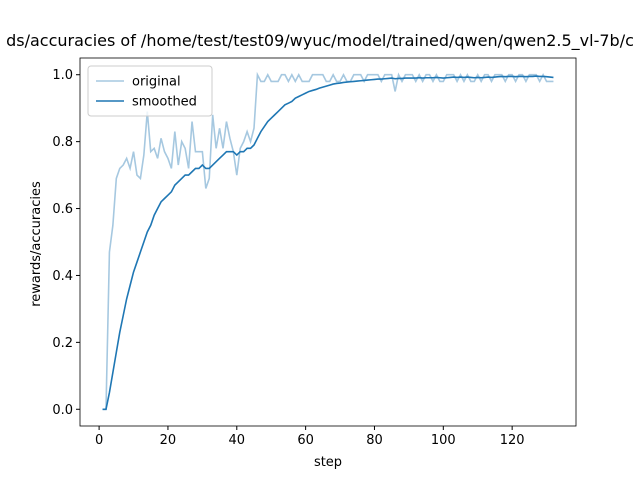 Image resolution: width=640 pixels, height=480 pixels. What do you see at coordinates (36, 244) in the screenshot?
I see `y-axis-label: rewards/accuracies` at bounding box center [36, 244].